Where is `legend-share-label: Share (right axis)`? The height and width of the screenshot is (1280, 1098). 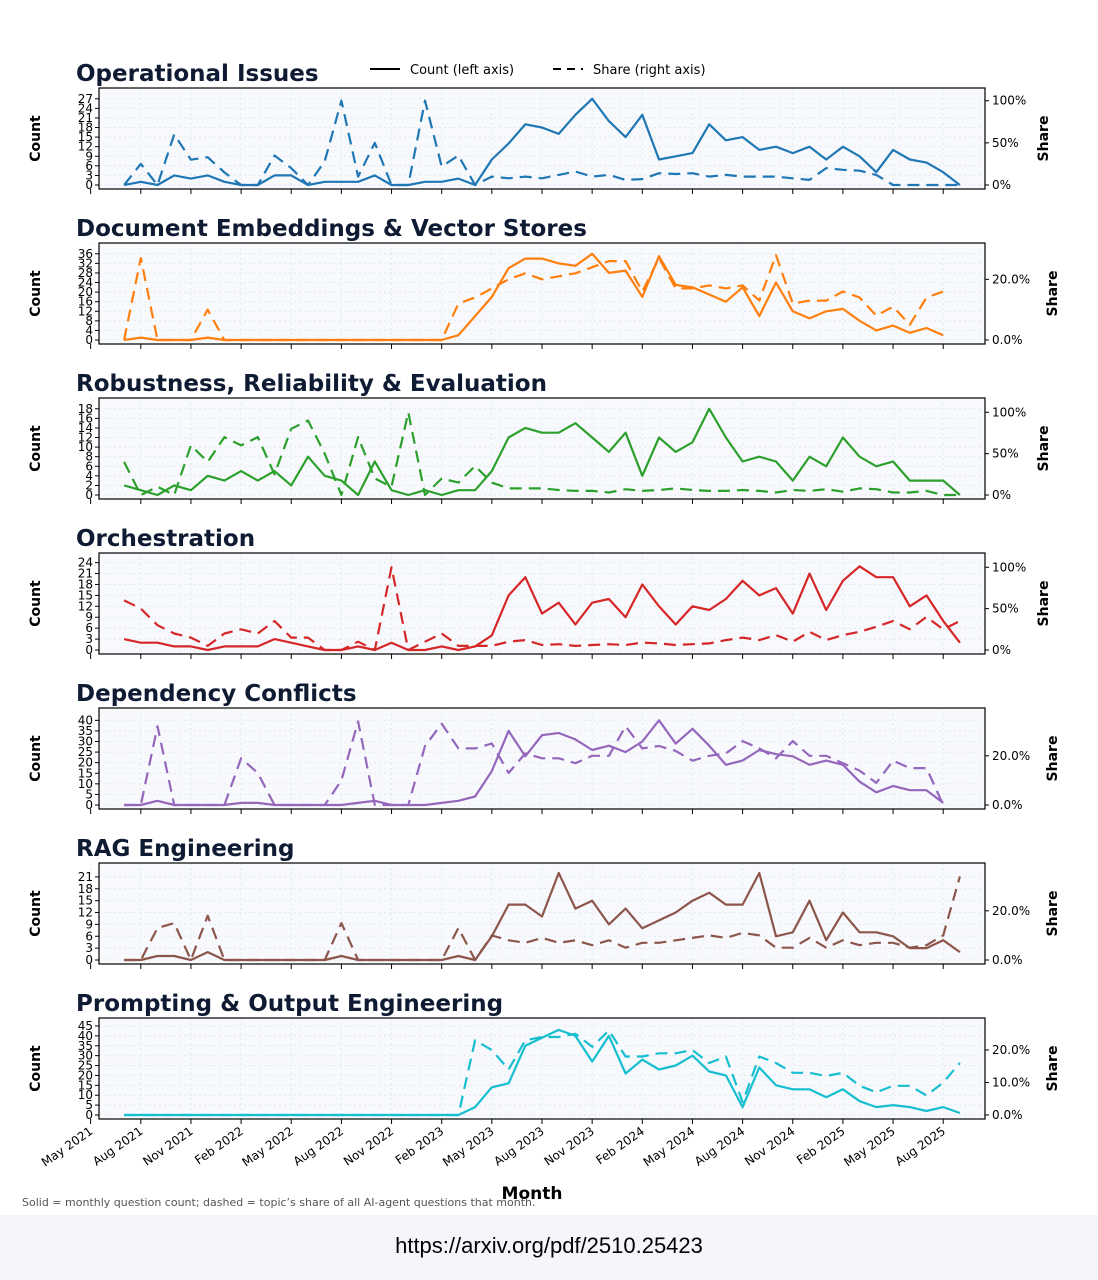
legend-share-label: Share (right axis) is located at coordinates (649, 70).